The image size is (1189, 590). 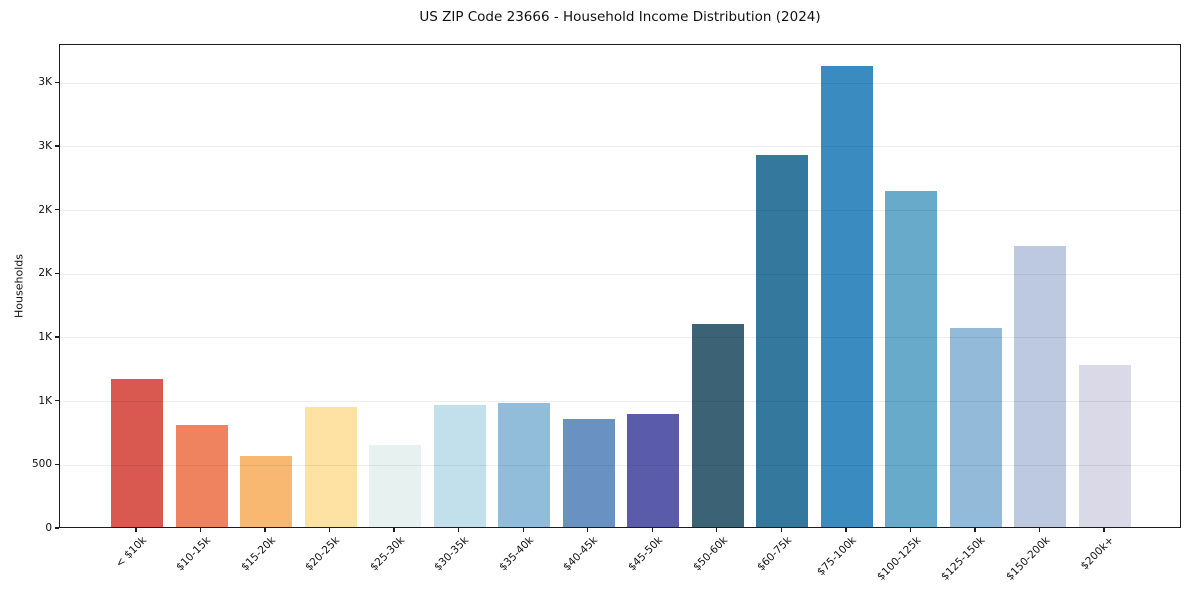 What do you see at coordinates (387, 554) in the screenshot?
I see `x-tick-label: $25-30k` at bounding box center [387, 554].